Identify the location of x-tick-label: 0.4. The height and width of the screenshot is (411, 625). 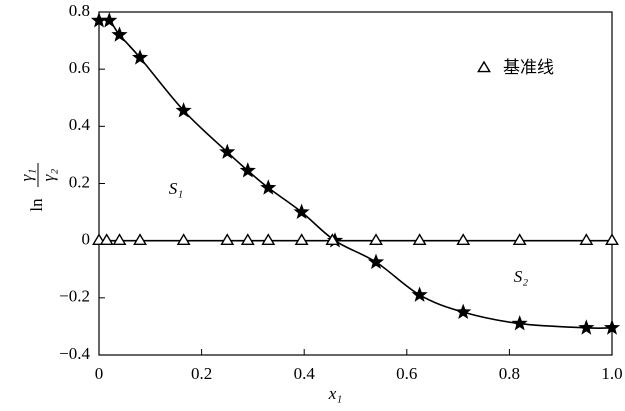
(305, 373).